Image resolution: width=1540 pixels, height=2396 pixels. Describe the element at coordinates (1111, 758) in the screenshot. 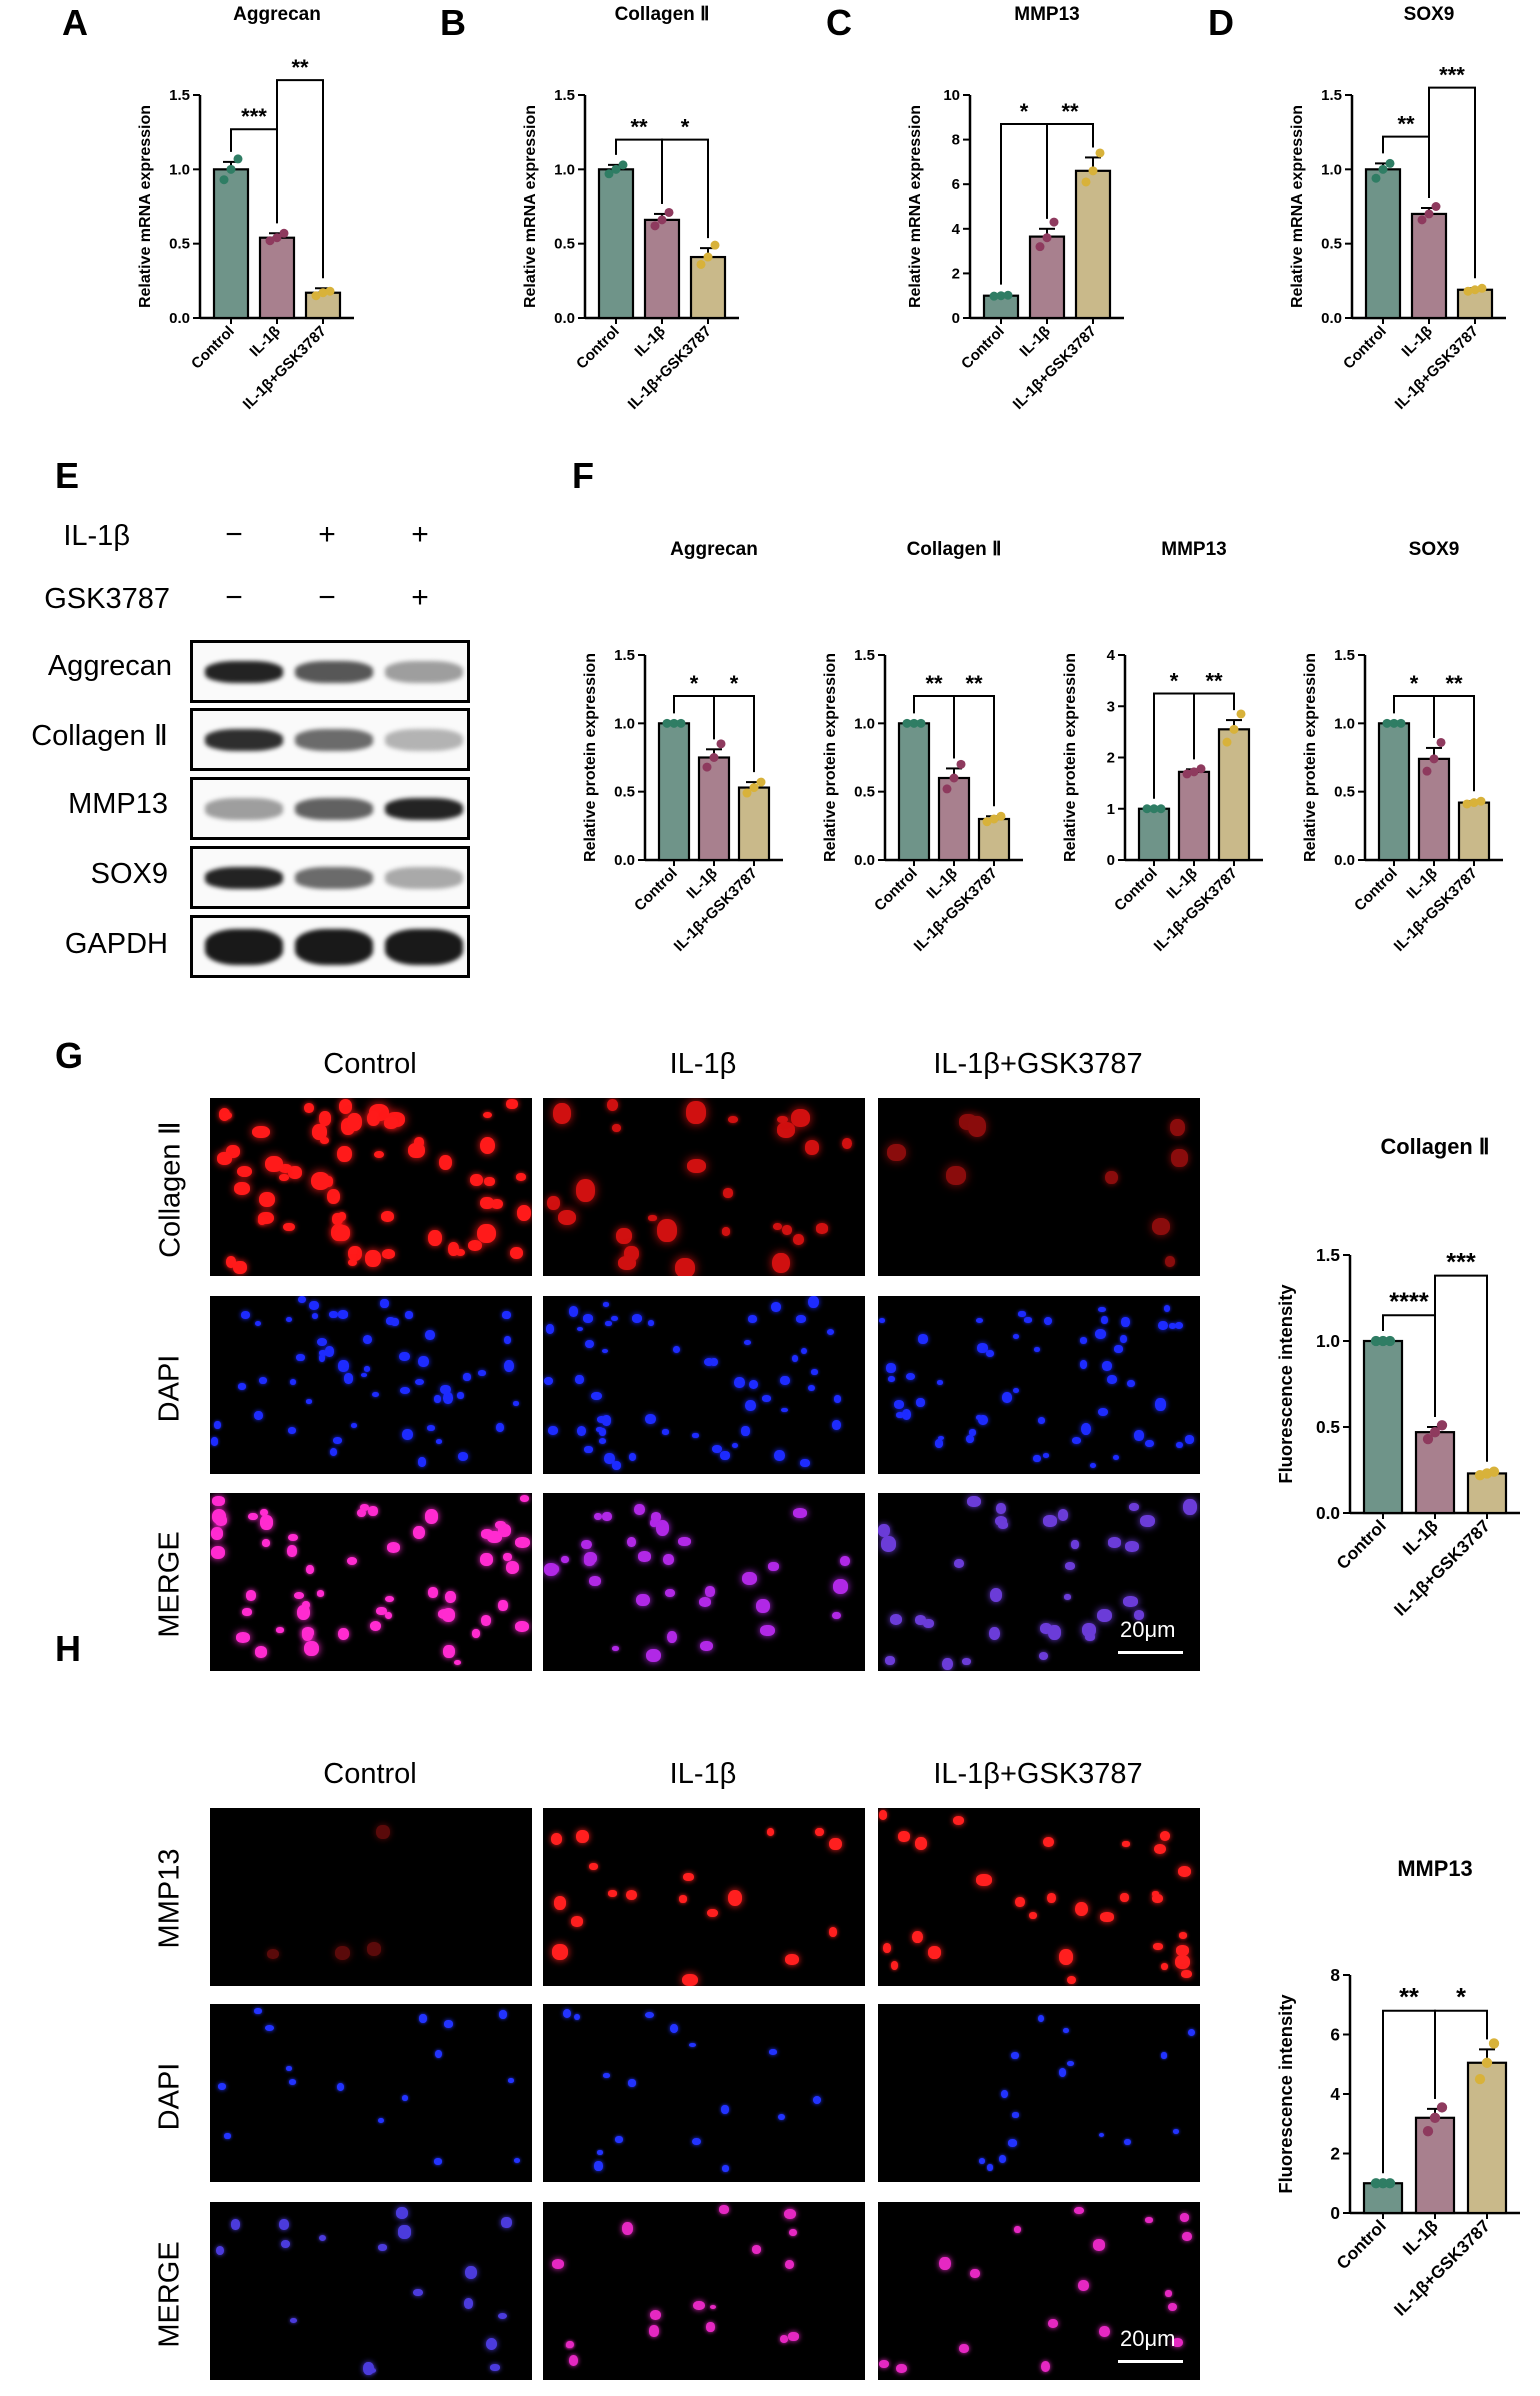

I see `y-tick-label: 2` at that location.